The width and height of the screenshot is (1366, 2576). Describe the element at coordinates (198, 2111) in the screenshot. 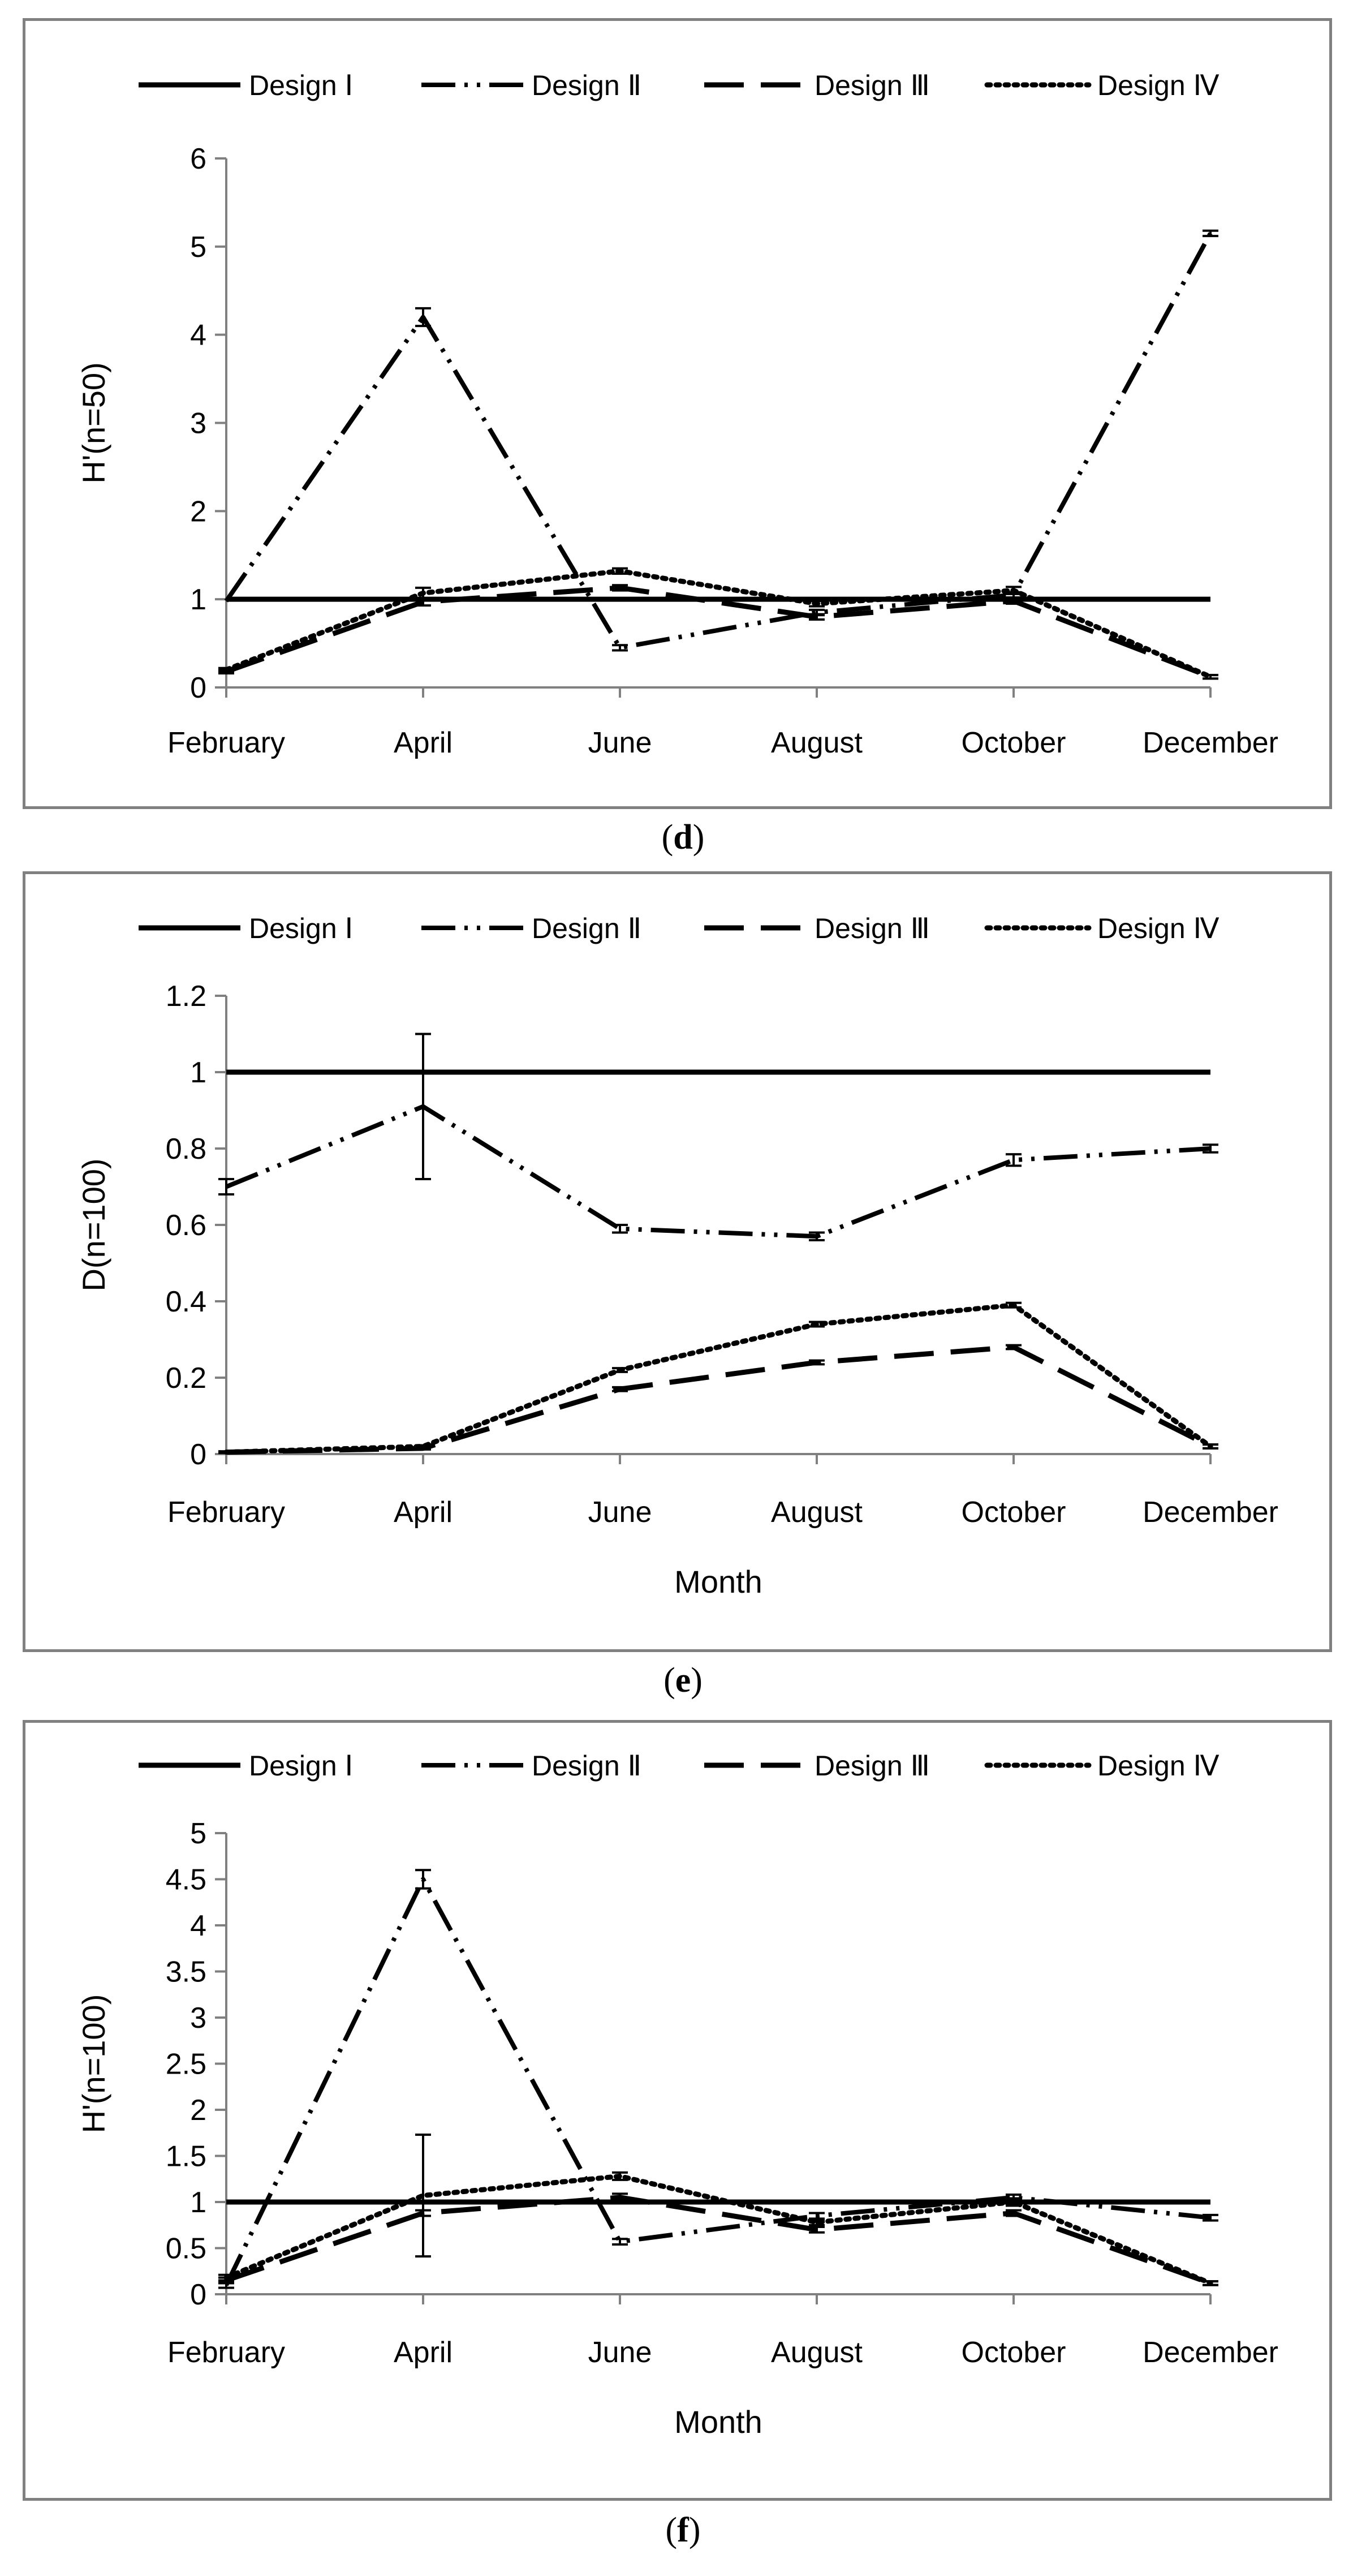

I see `f-y-tick-label: 2` at that location.